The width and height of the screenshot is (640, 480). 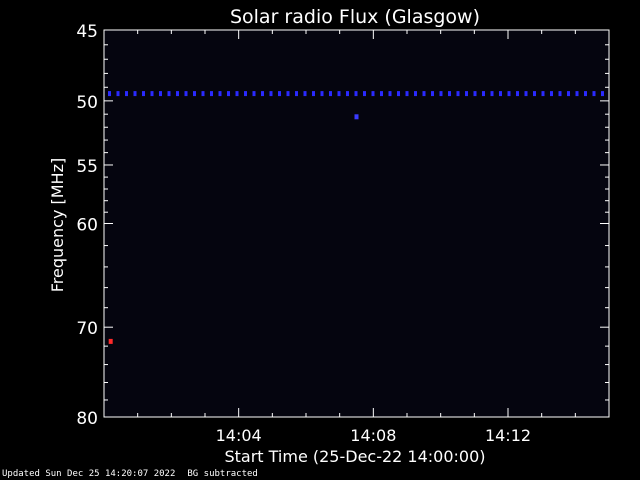 What do you see at coordinates (508, 435) in the screenshot?
I see `x-tick-label: 14:12` at bounding box center [508, 435].